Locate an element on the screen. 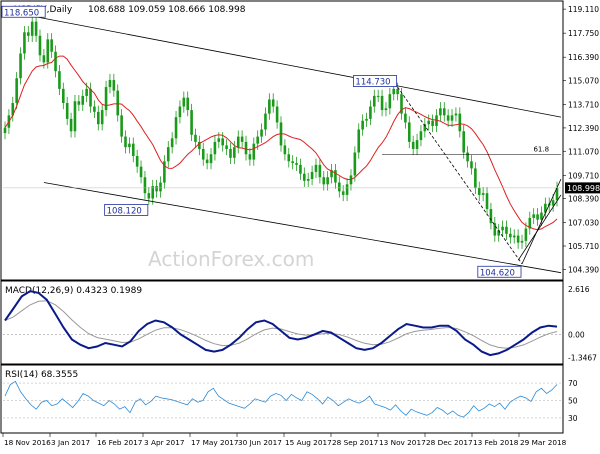 This screenshot has width=600, height=454. y-tick-label: 116.390 is located at coordinates (583, 57).